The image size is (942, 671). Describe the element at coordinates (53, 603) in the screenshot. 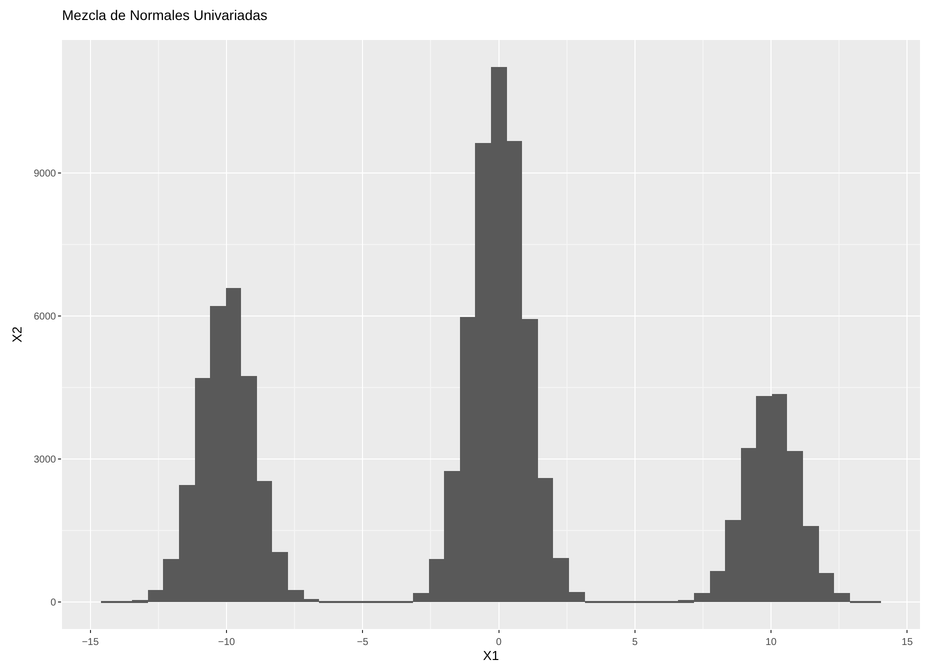

I see `y-tick-label: 0` at that location.